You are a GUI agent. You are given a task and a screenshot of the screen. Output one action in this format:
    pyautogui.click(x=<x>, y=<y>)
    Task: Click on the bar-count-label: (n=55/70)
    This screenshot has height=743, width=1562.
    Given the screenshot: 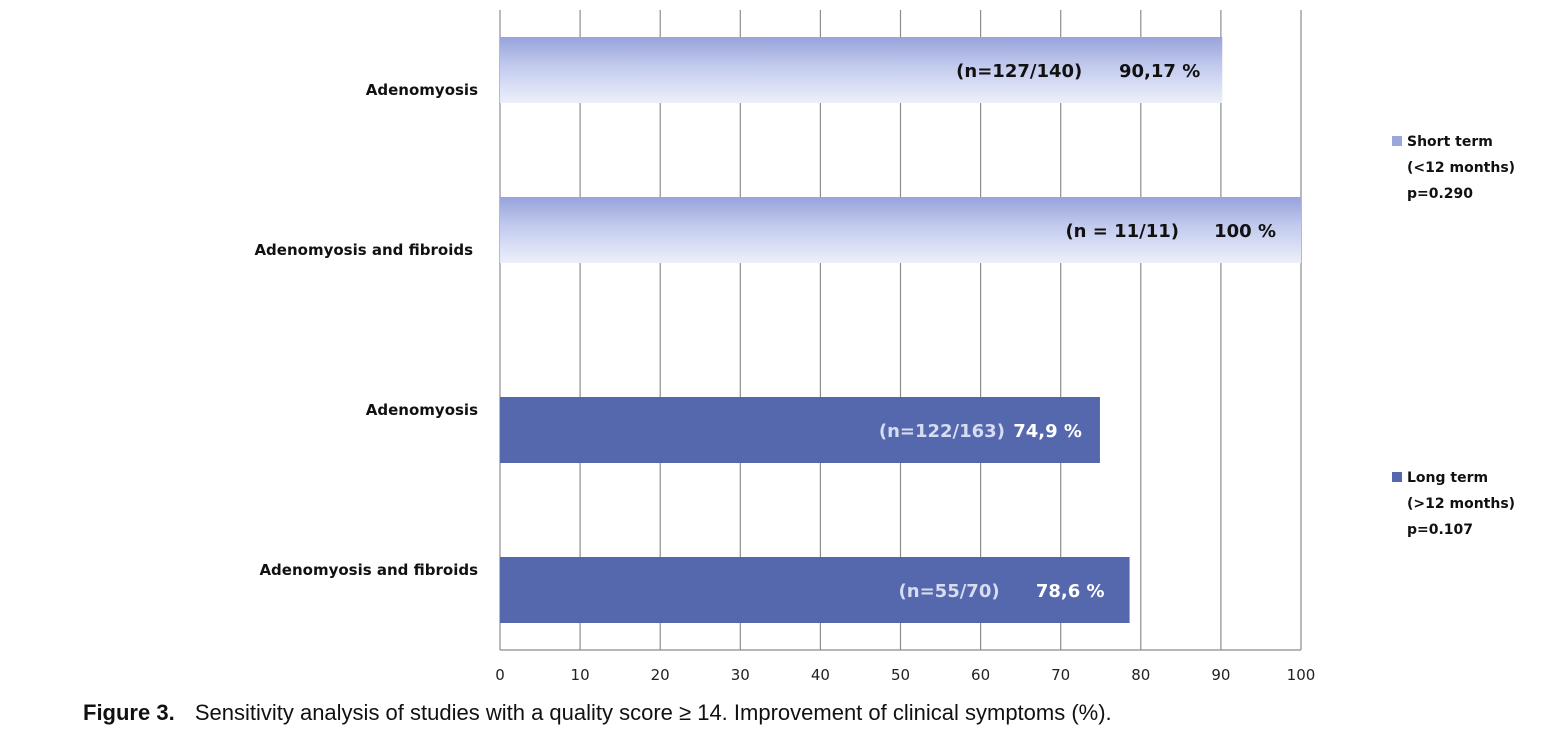 What is the action you would take?
    pyautogui.click(x=949, y=591)
    